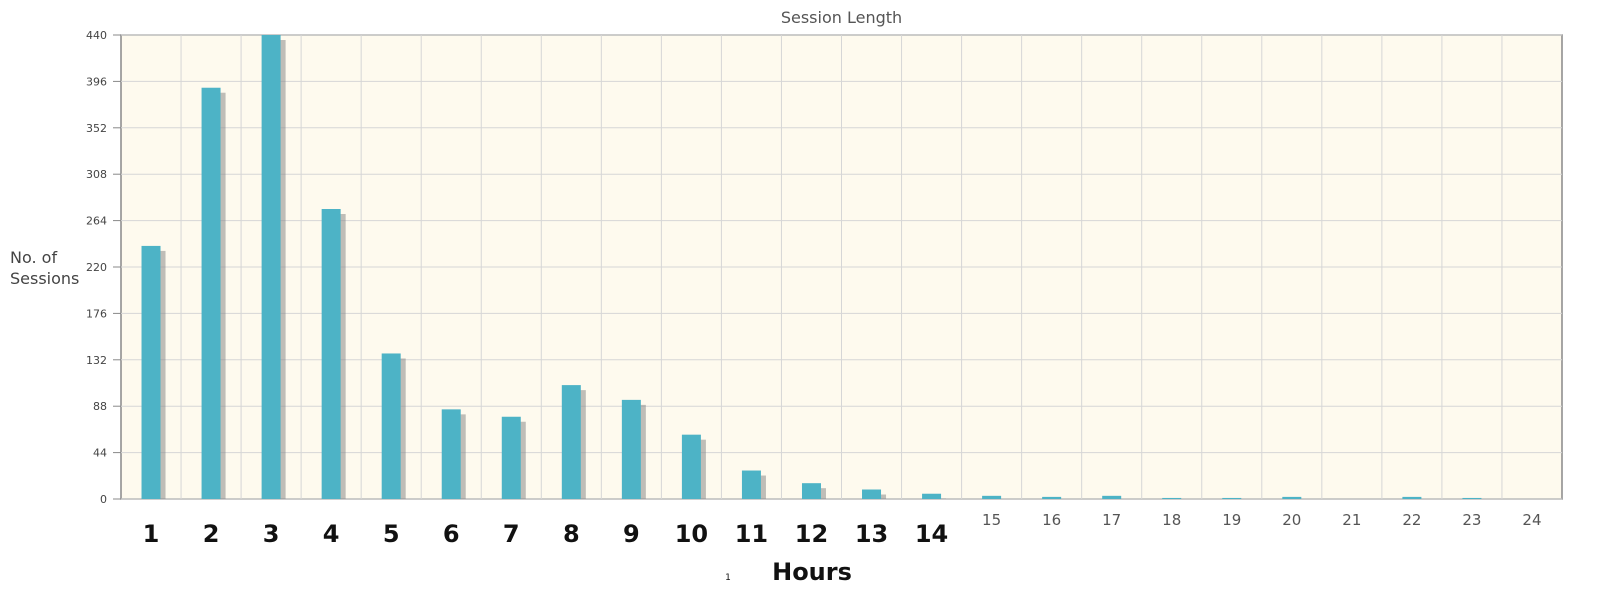 This screenshot has width=1608, height=598. I want to click on x-tick-label: 12, so click(811, 534).